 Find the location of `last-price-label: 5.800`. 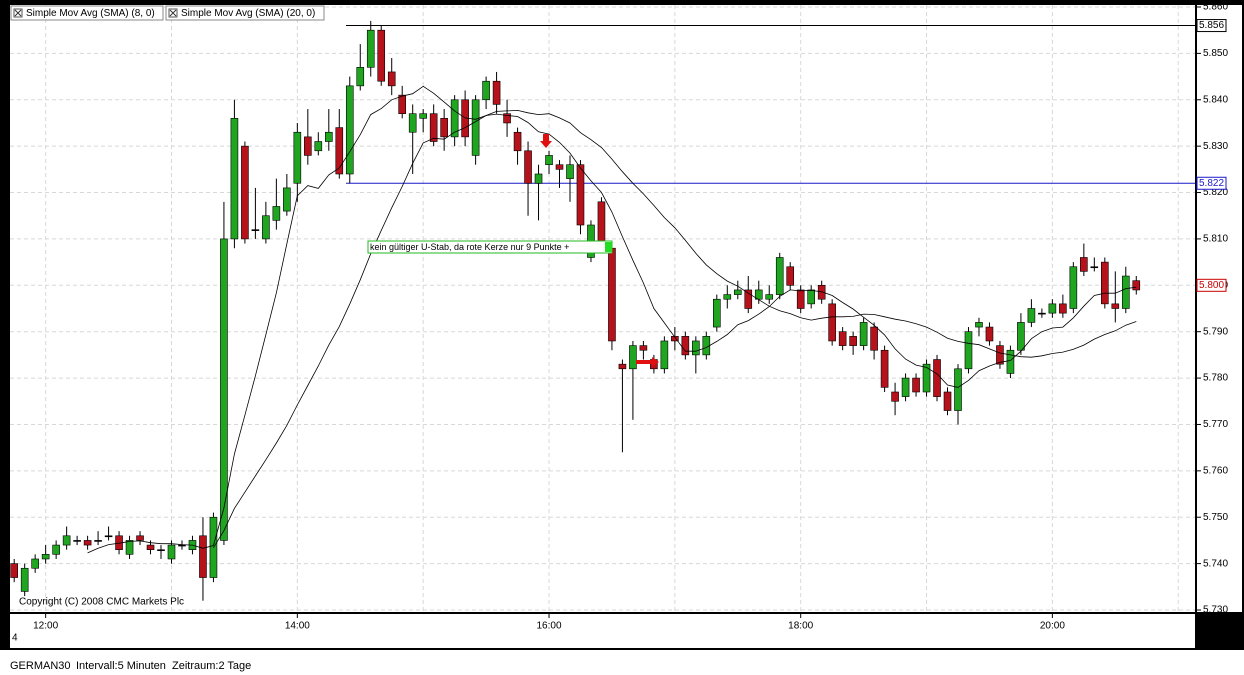

last-price-label: 5.800 is located at coordinates (1211, 285).